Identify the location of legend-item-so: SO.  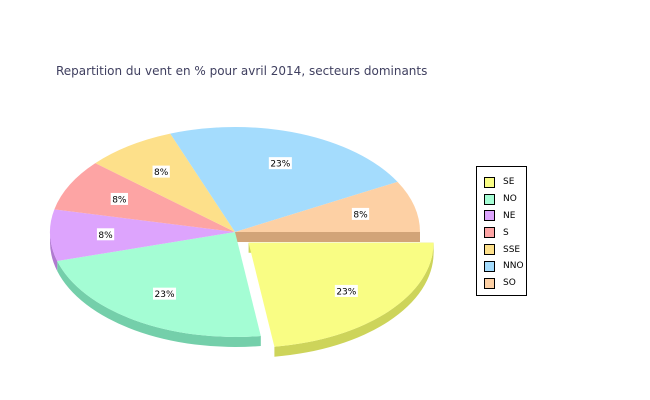
(501, 283).